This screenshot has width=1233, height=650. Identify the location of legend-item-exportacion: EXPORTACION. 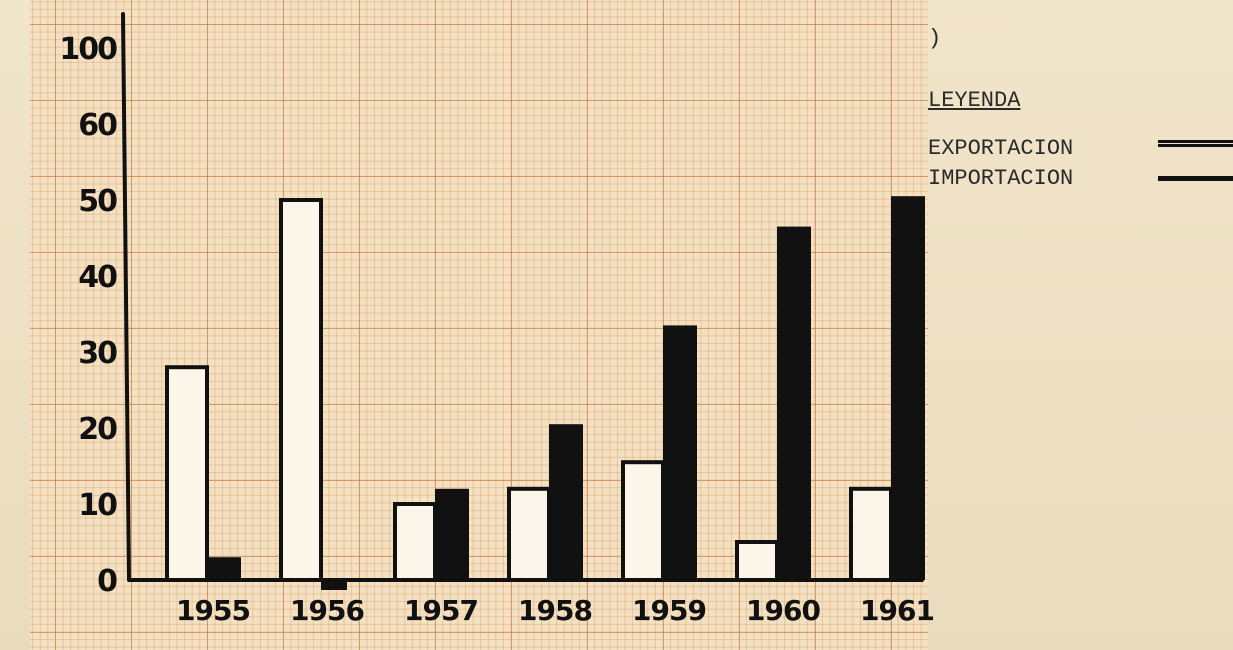
(1001, 148).